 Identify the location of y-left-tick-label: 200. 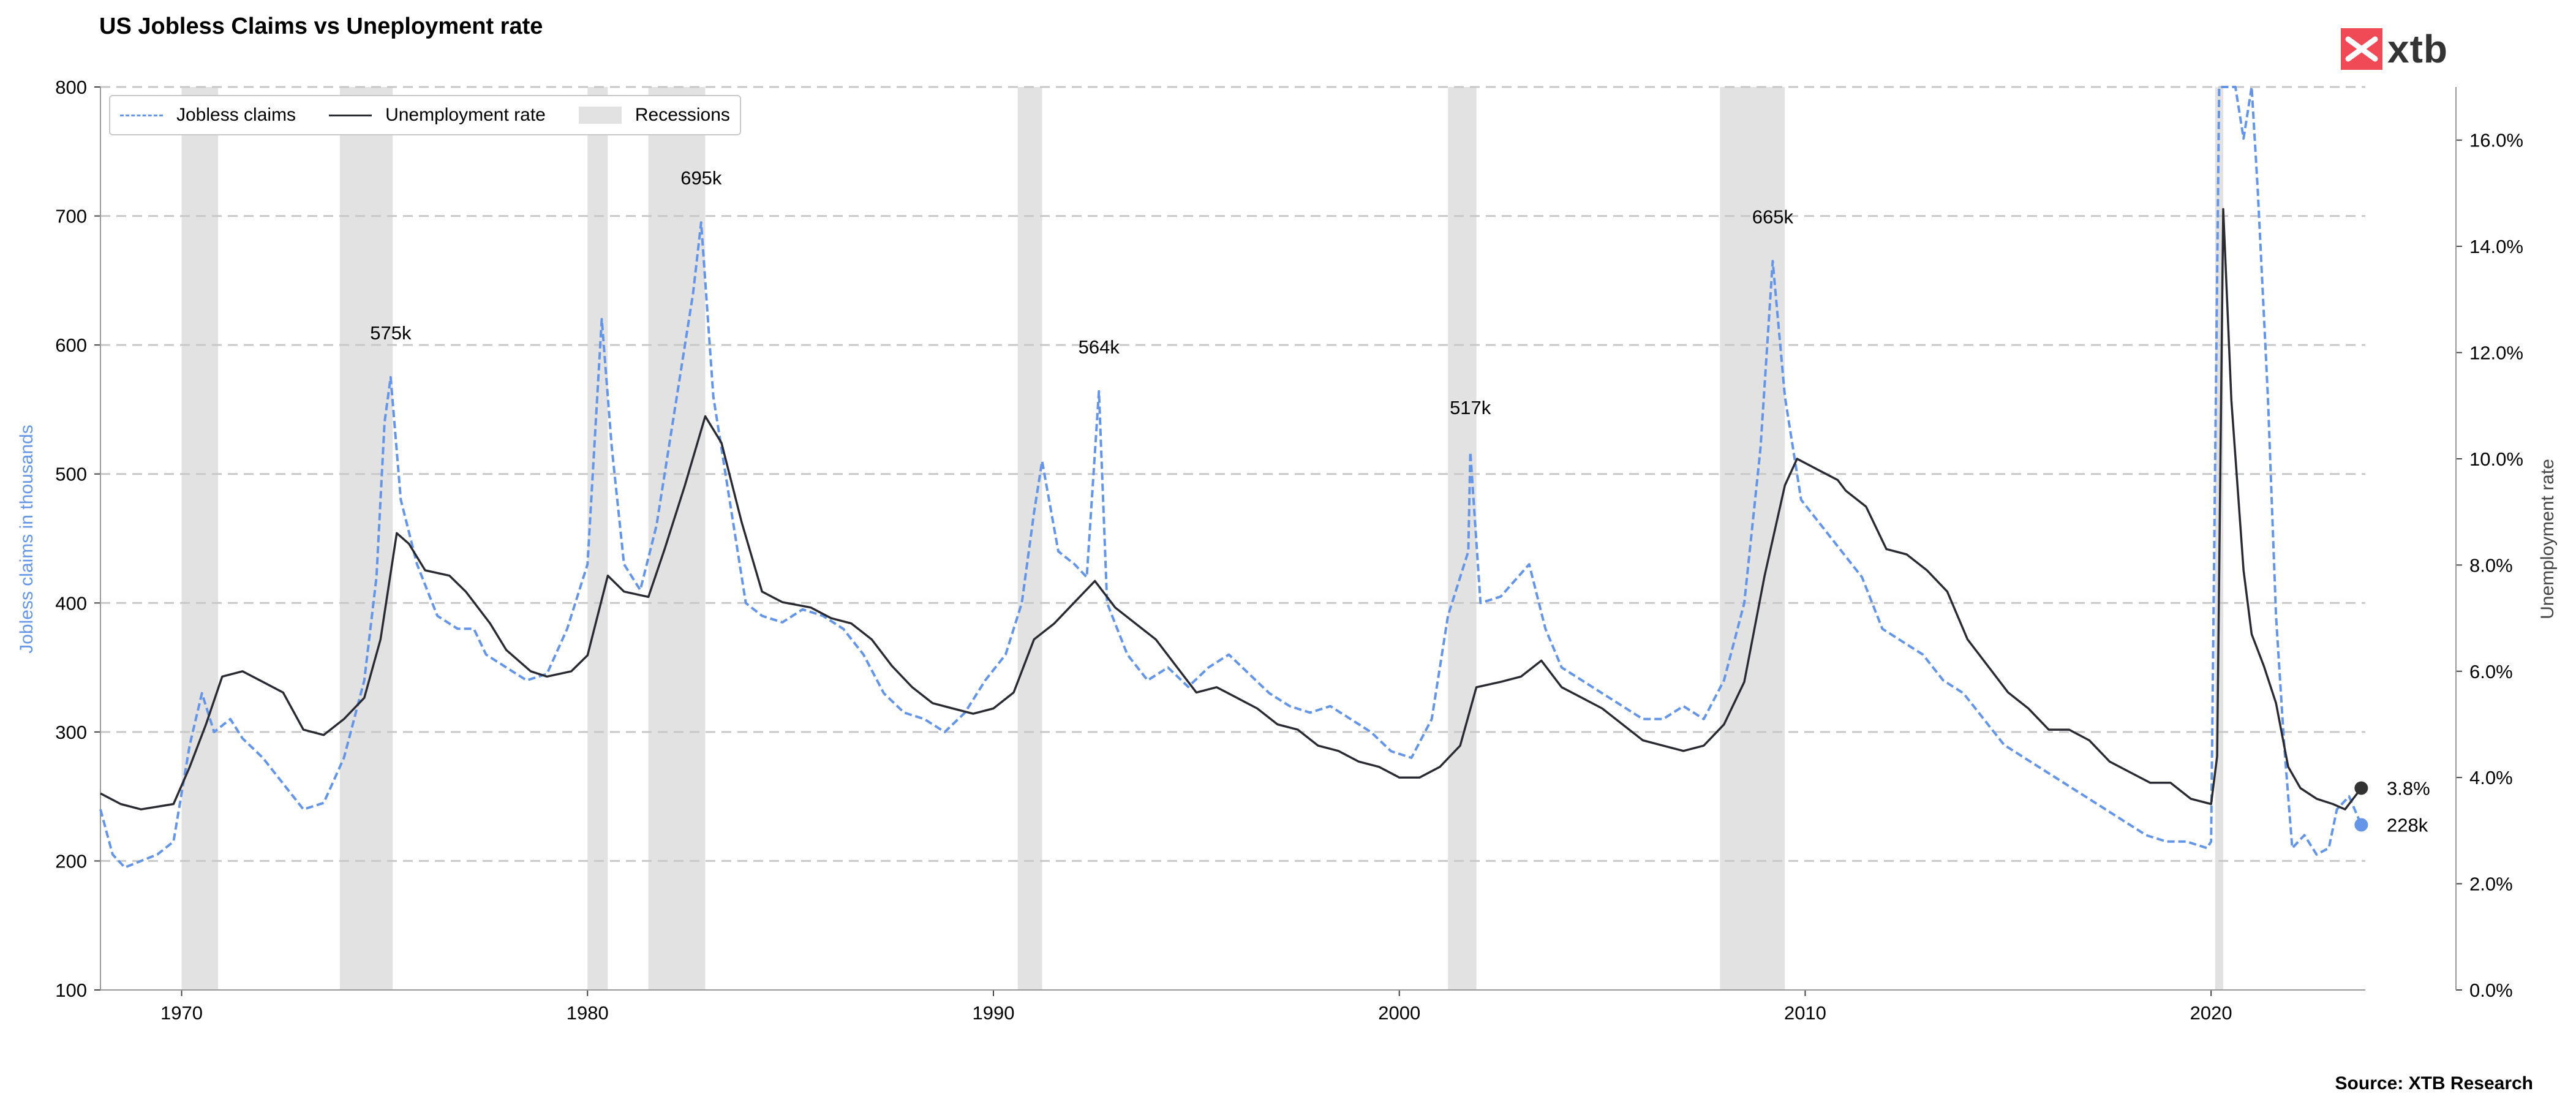
(71, 861).